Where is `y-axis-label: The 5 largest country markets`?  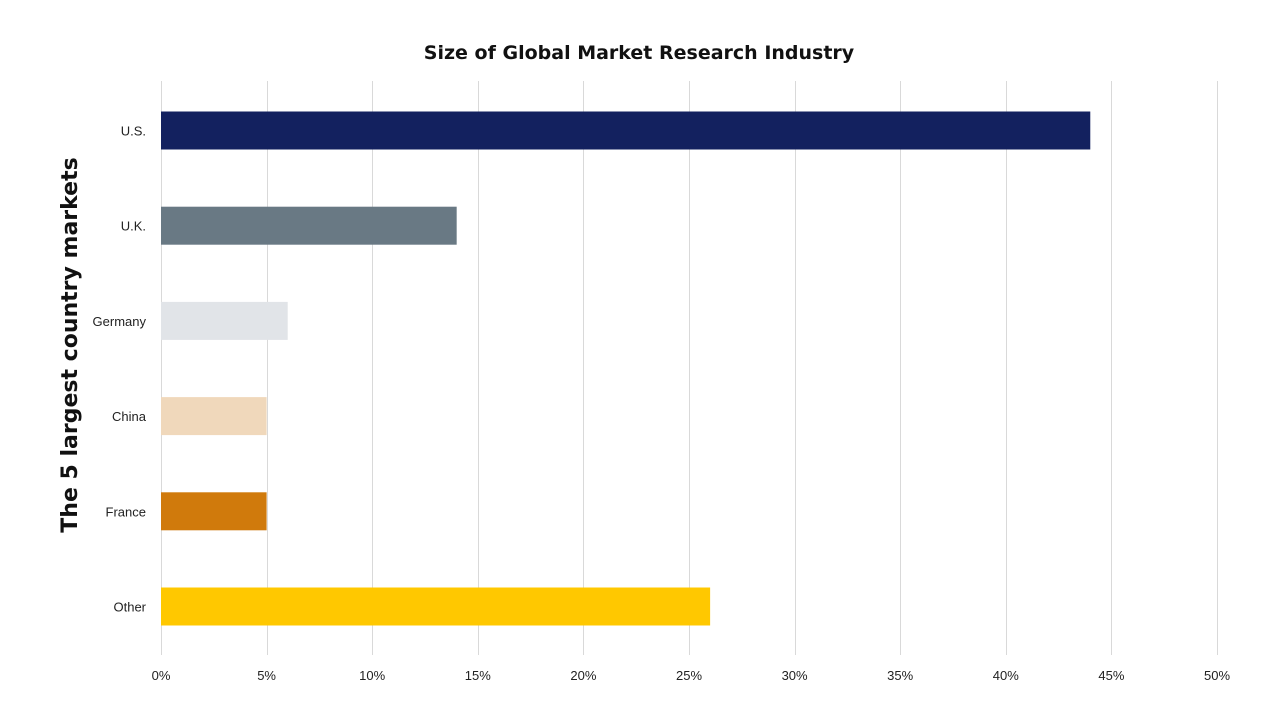
y-axis-label: The 5 largest country markets is located at coordinates (70, 344).